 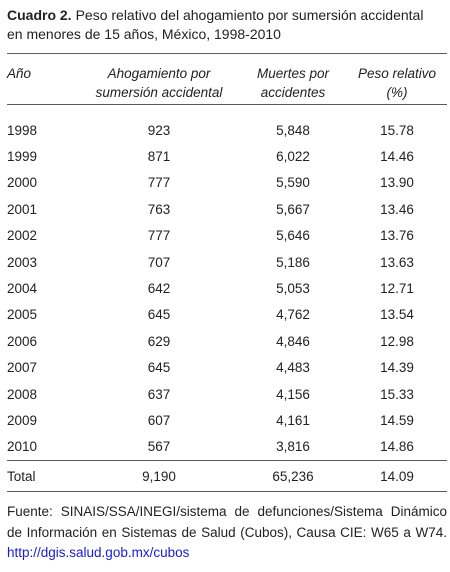 I want to click on cell-muertes: 4,483, so click(x=293, y=368).